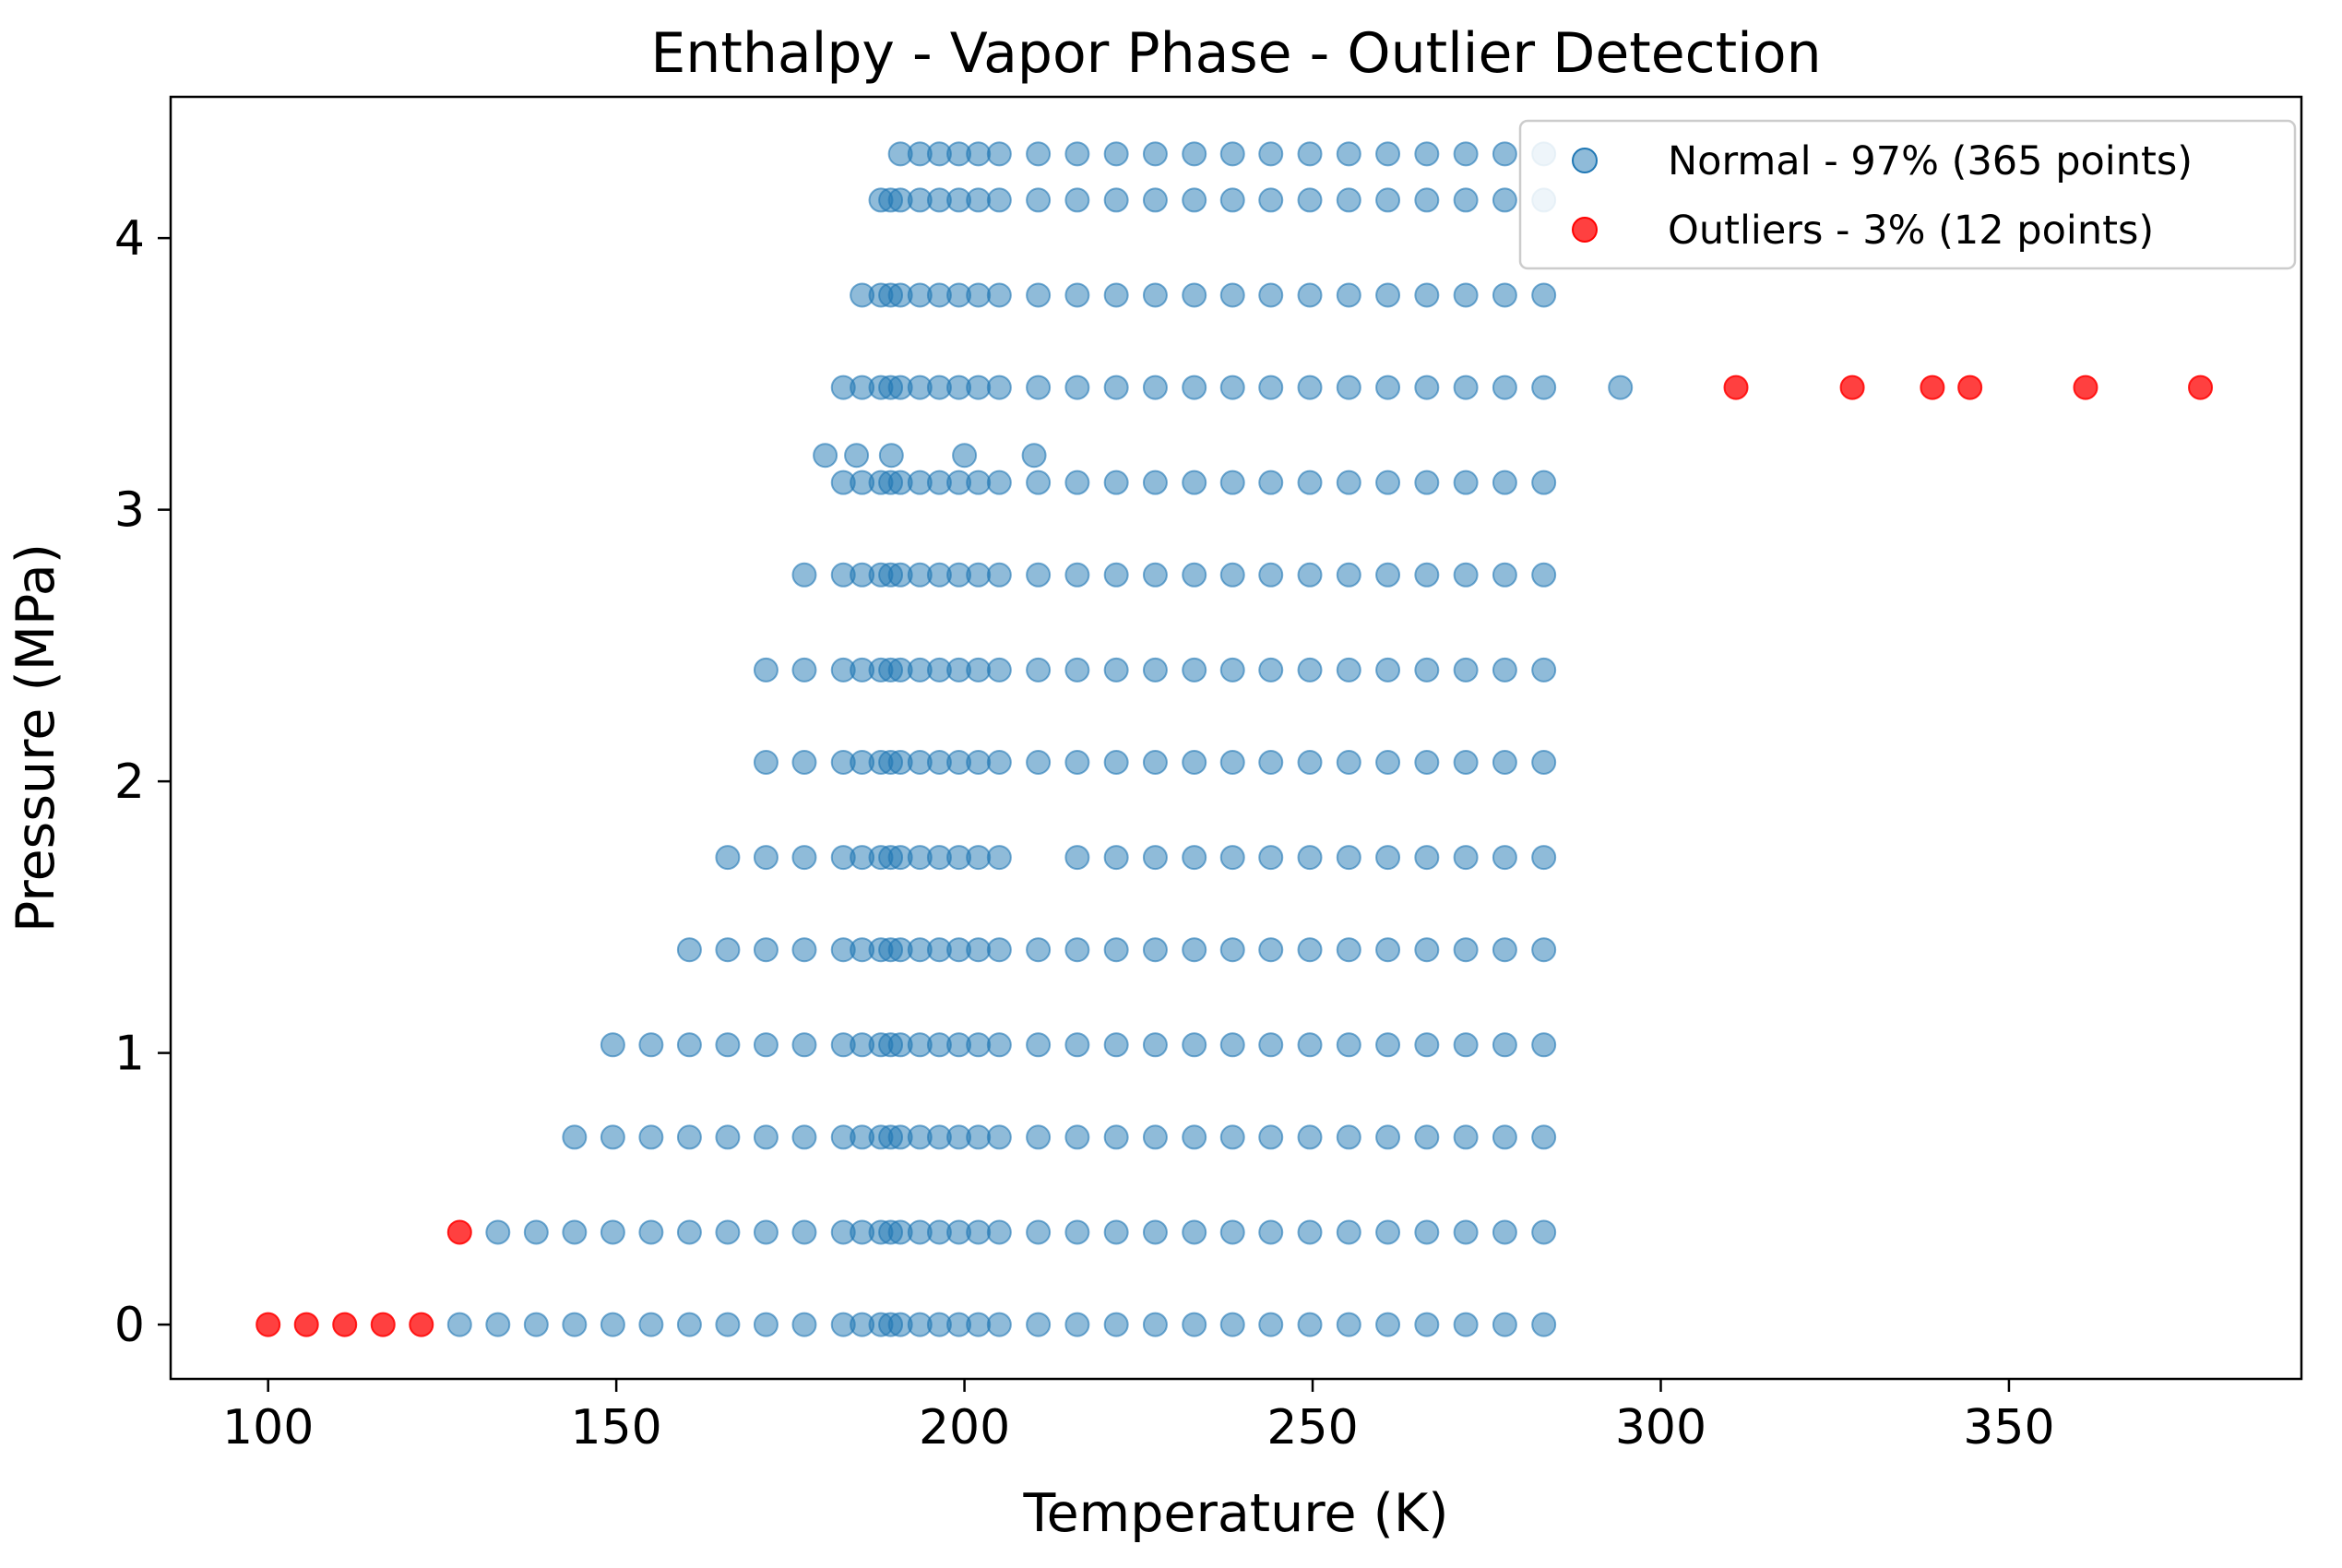 The width and height of the screenshot is (2342, 1568). Describe the element at coordinates (129, 1325) in the screenshot. I see `y-tick-label: 0` at that location.